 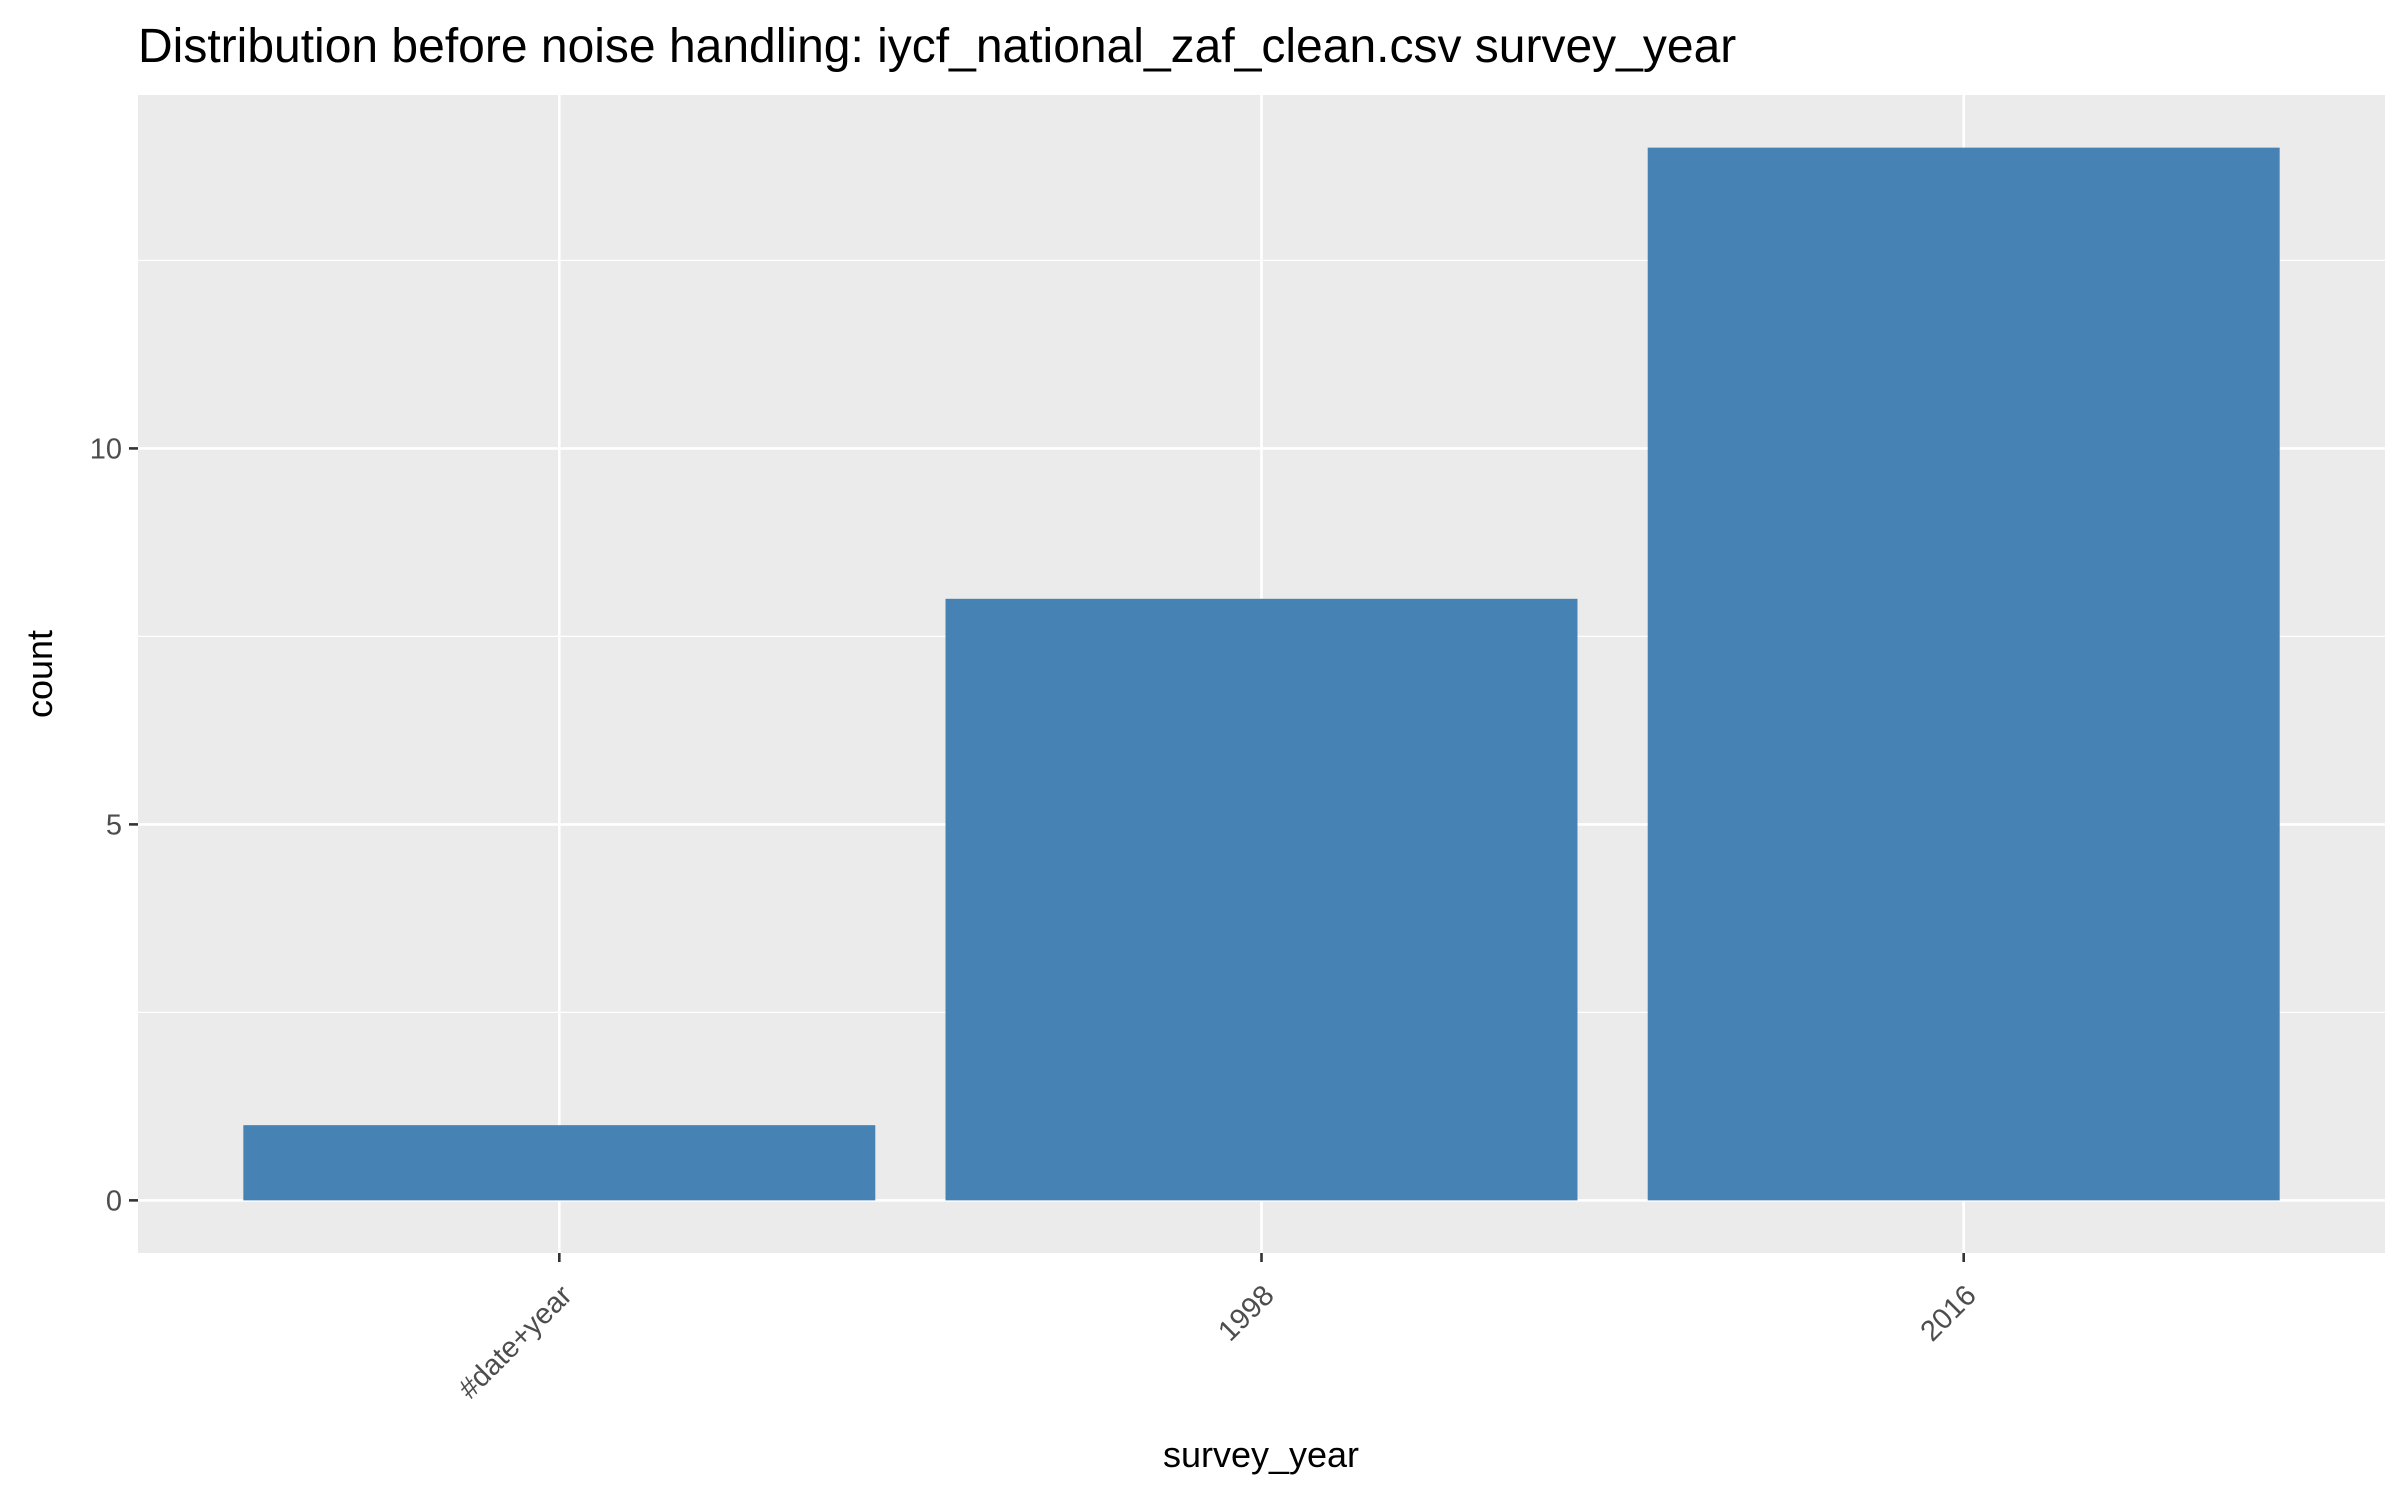 What do you see at coordinates (1246, 1313) in the screenshot?
I see `x-tick-label: 1998` at bounding box center [1246, 1313].